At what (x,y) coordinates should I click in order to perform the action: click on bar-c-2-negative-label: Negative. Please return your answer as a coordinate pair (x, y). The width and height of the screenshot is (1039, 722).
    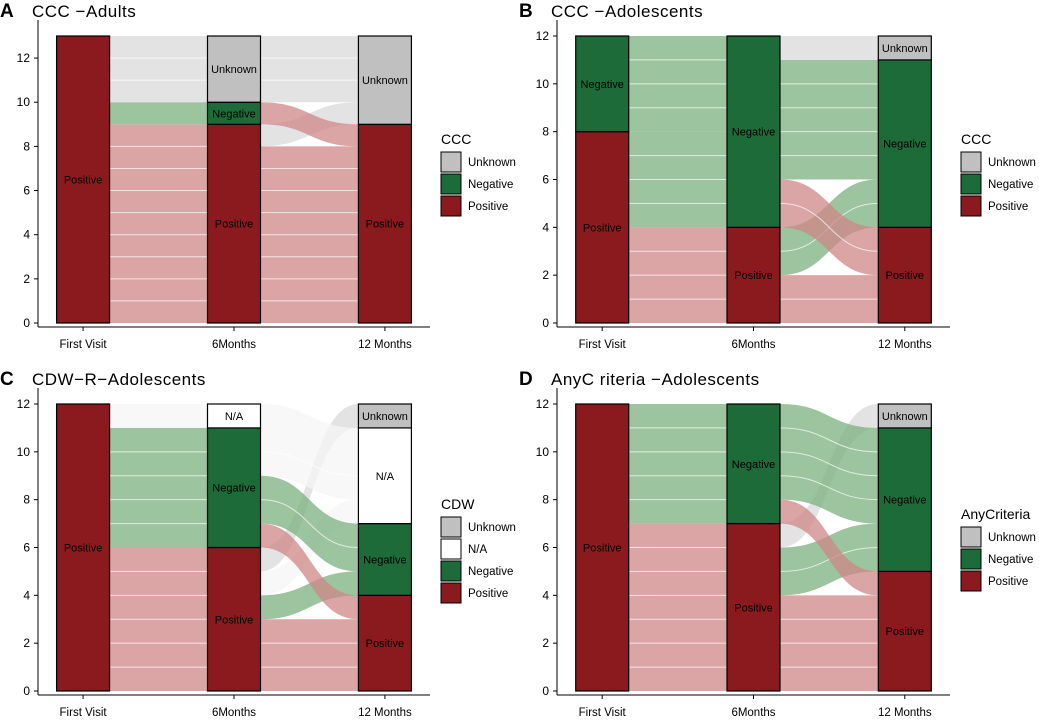
    Looking at the image, I should click on (384, 560).